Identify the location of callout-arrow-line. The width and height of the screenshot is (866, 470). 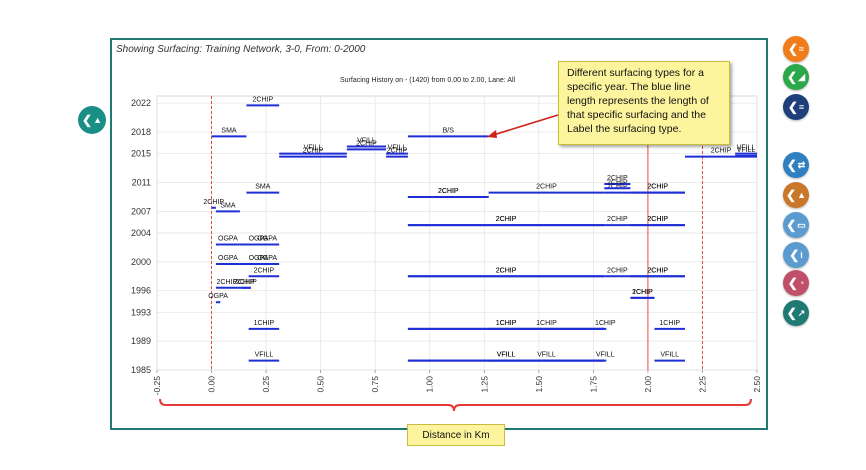
(524, 125).